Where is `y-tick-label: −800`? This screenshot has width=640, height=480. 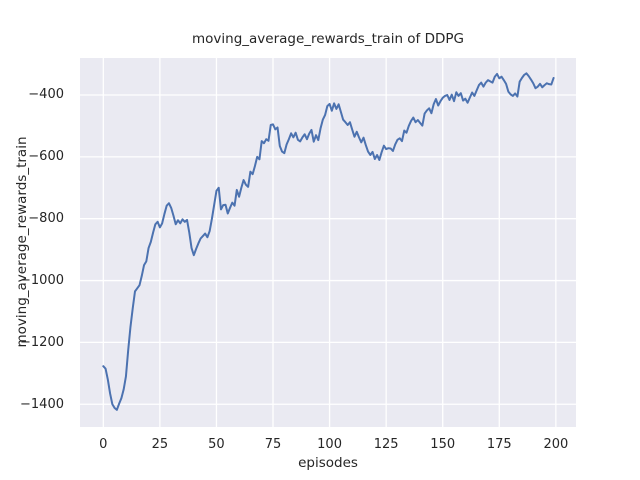 y-tick-label: −800 is located at coordinates (46, 219).